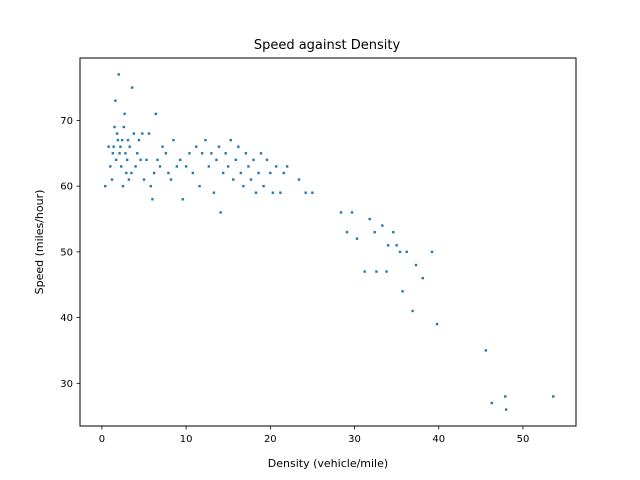 Image resolution: width=640 pixels, height=480 pixels. Describe the element at coordinates (354, 439) in the screenshot. I see `x-tick-label: 30` at that location.